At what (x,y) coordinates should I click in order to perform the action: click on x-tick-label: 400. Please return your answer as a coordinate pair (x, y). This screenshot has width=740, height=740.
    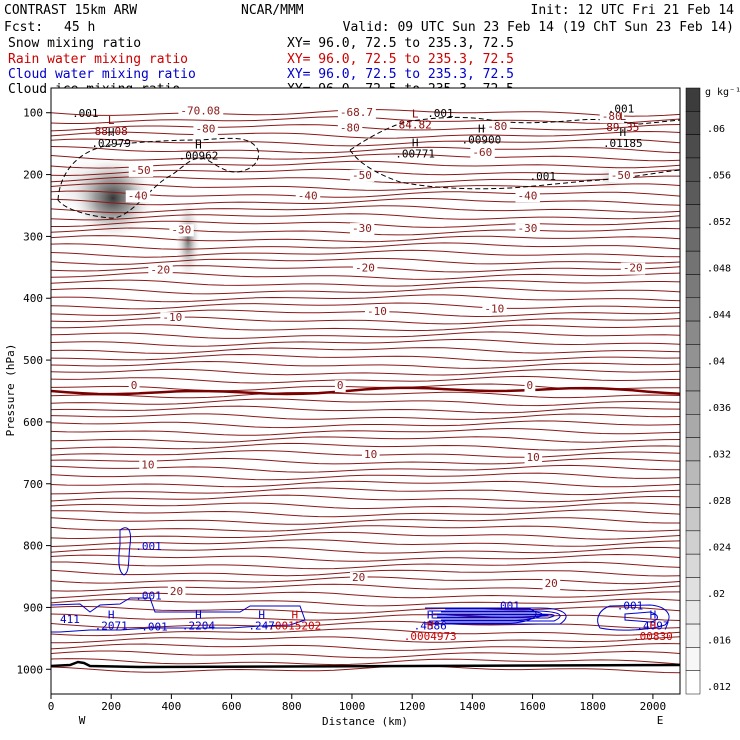
    Looking at the image, I should click on (171, 706).